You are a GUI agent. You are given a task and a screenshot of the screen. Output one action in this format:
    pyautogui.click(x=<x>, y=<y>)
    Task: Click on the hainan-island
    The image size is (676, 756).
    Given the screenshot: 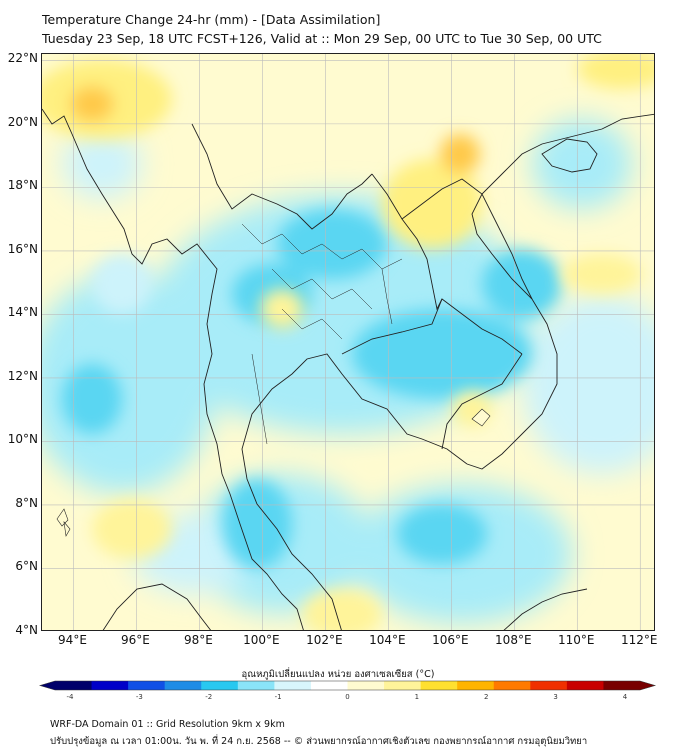 What is the action you would take?
    pyautogui.click(x=569, y=155)
    